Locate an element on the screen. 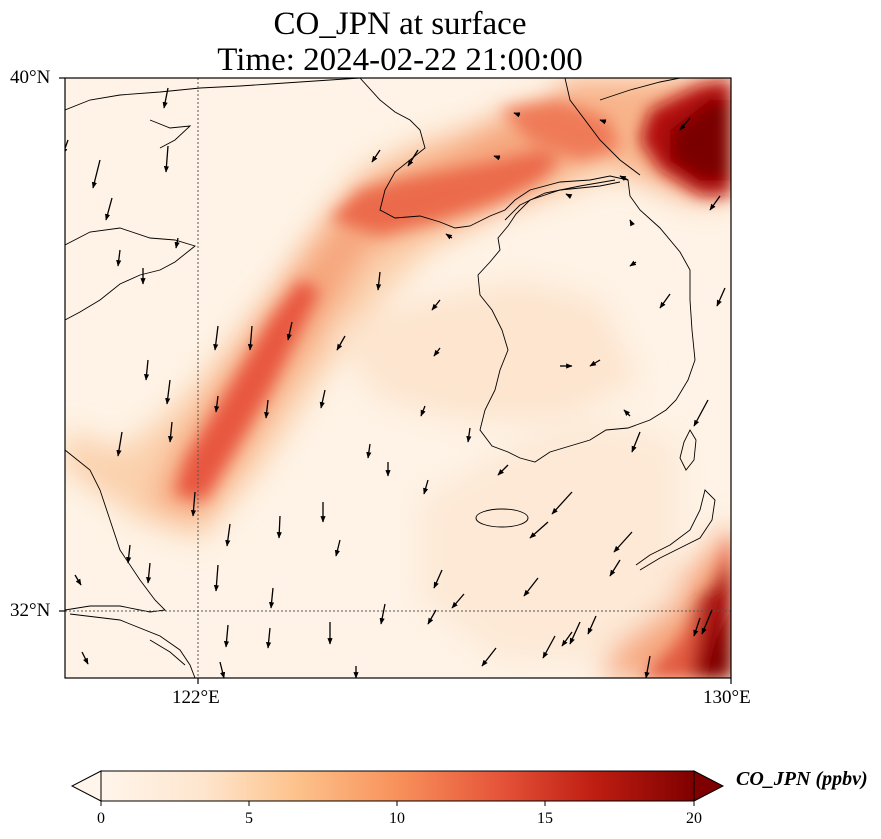  colorbar is located at coordinates (397, 788).